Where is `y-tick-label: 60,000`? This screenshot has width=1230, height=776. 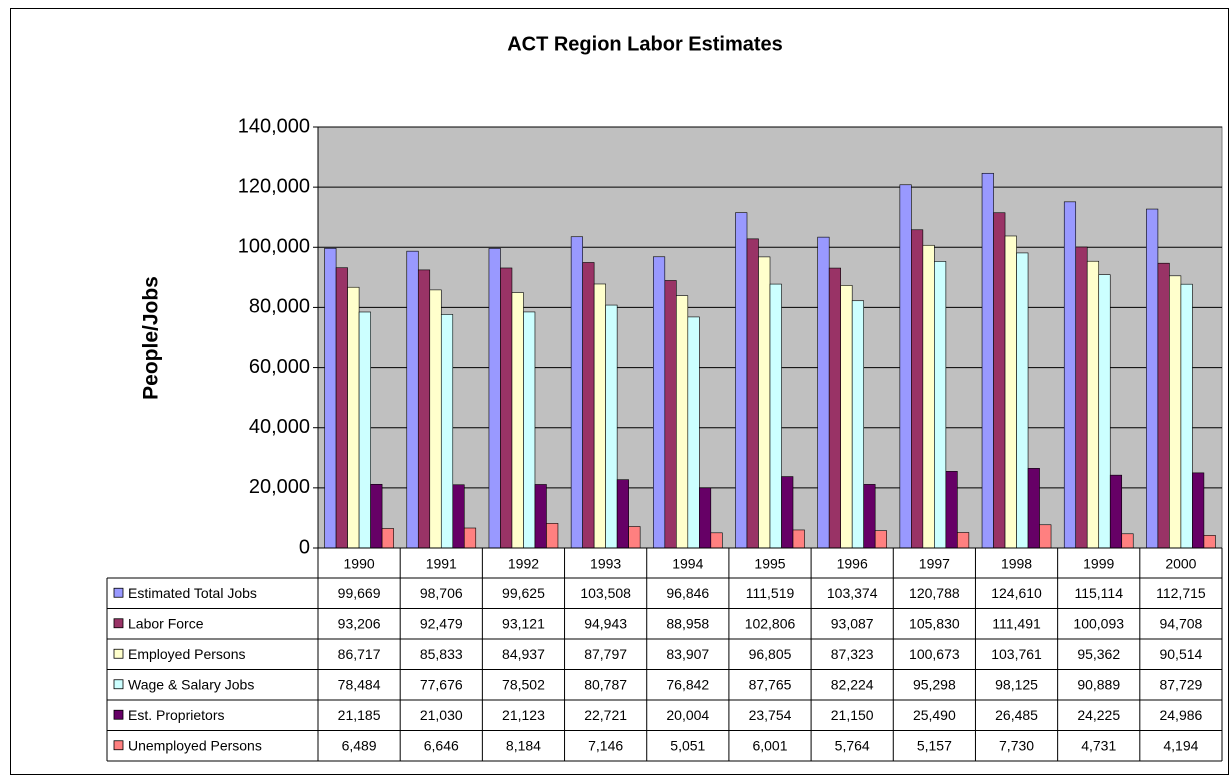
y-tick-label: 60,000 is located at coordinates (279, 367).